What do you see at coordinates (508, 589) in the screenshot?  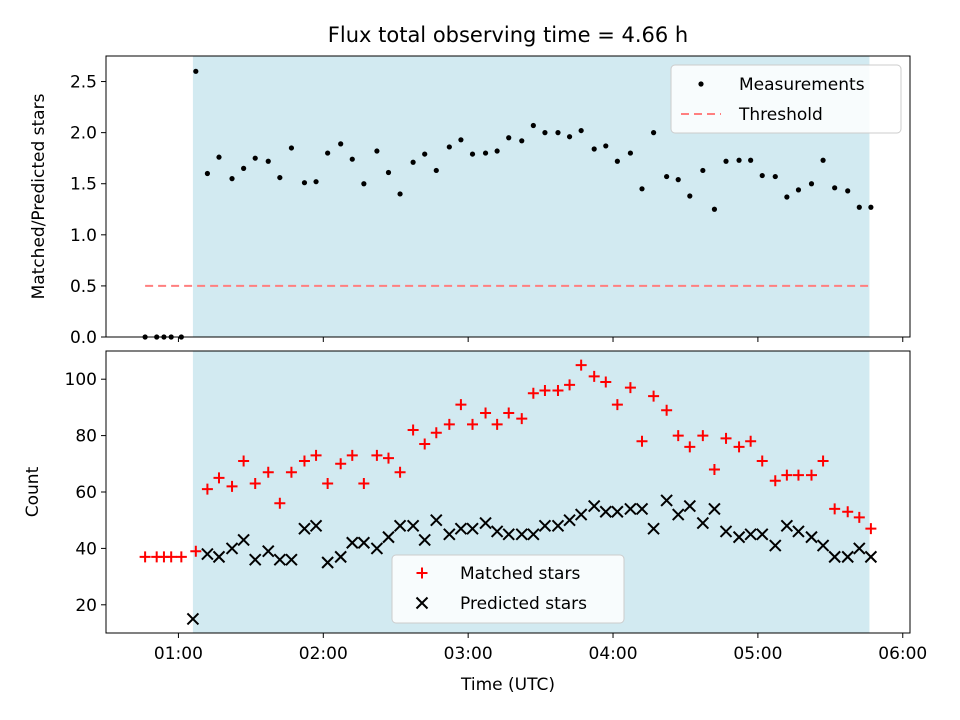 I see `legend-box` at bounding box center [508, 589].